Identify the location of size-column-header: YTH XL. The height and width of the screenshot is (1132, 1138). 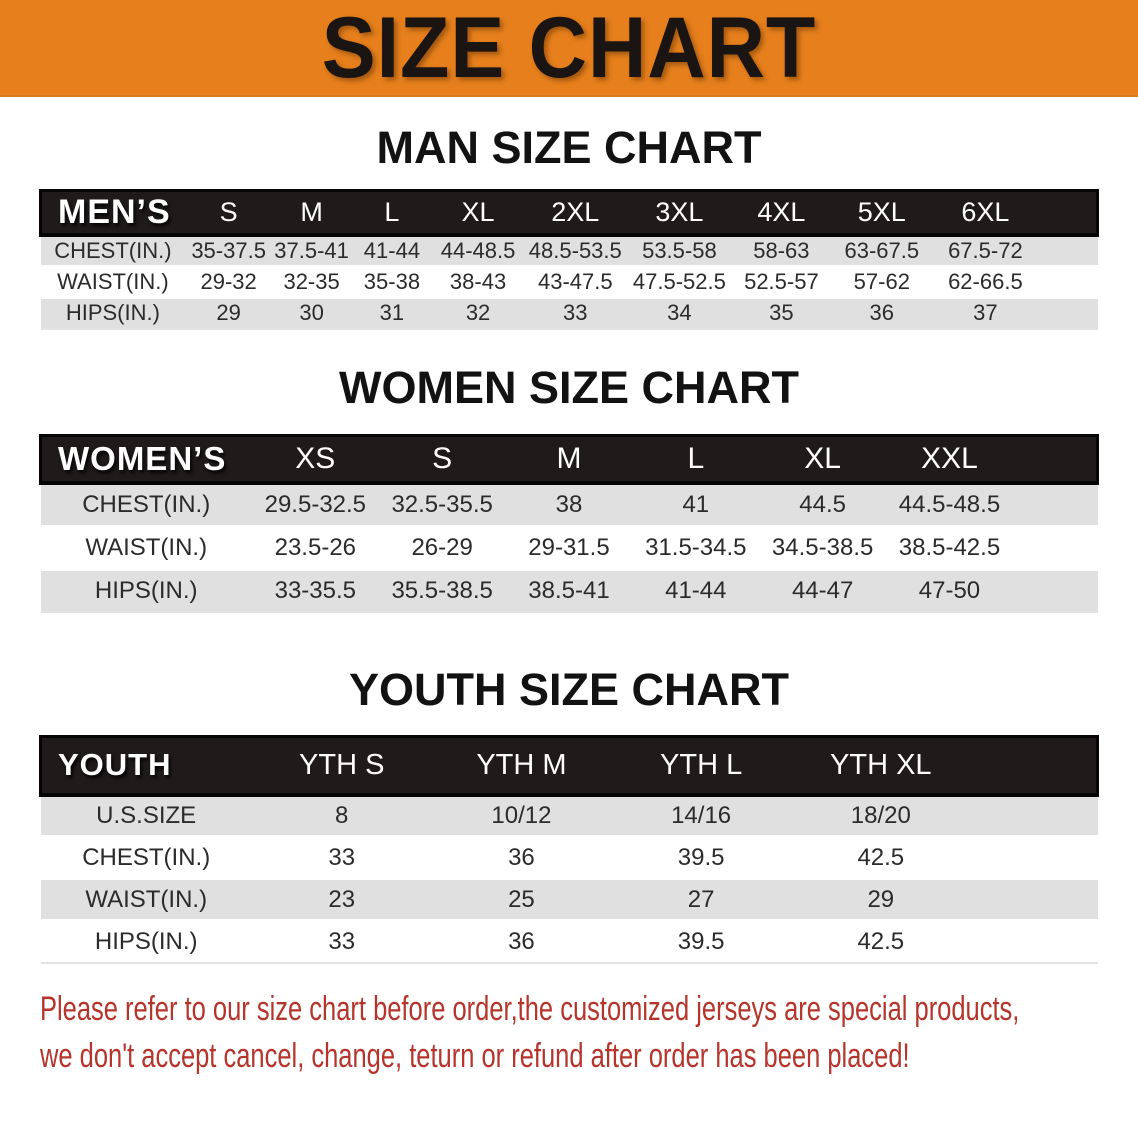
(880, 766).